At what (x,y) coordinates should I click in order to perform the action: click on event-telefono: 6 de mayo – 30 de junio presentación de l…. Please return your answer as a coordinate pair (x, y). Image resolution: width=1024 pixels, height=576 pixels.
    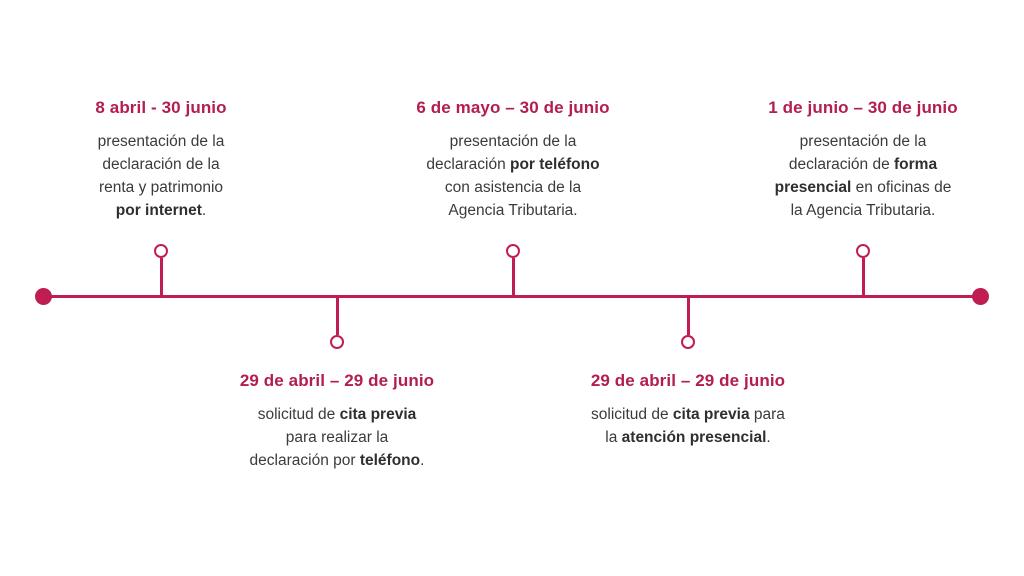
    Looking at the image, I should click on (513, 160).